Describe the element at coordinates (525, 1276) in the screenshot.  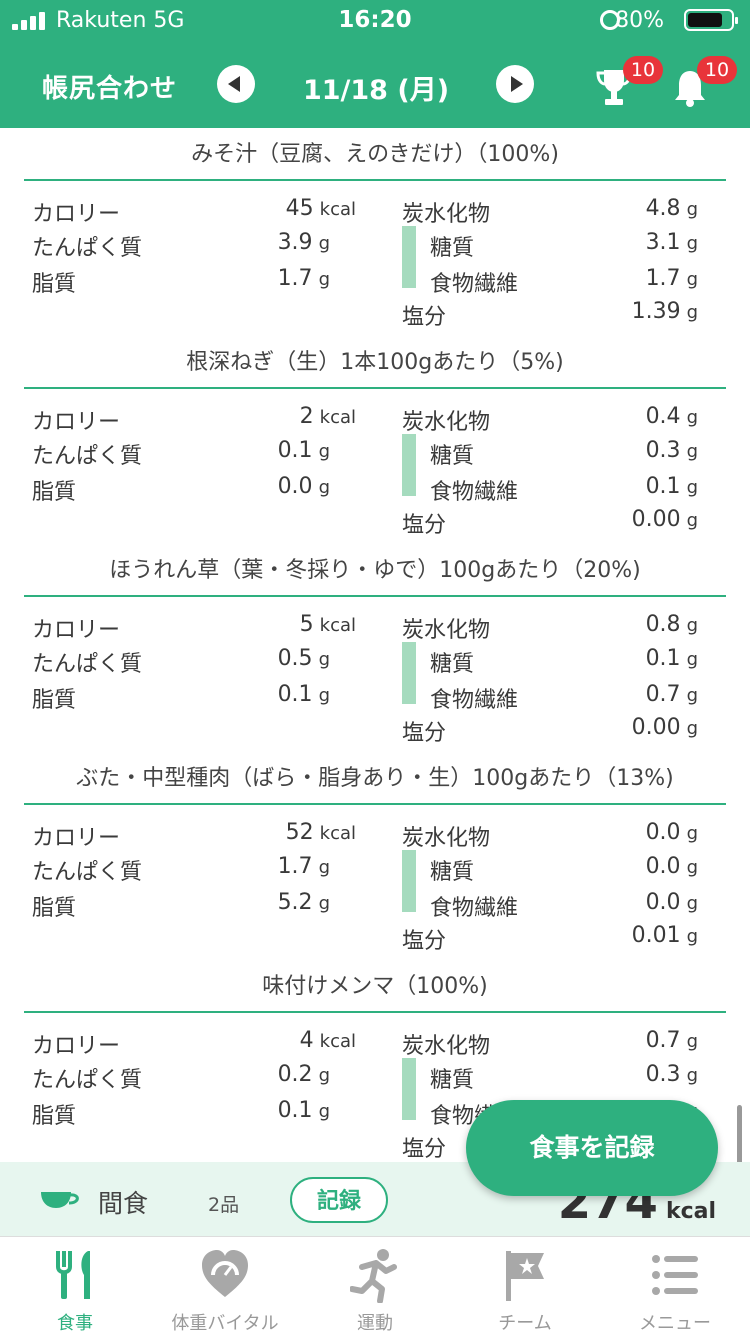
I see `flag-icon` at that location.